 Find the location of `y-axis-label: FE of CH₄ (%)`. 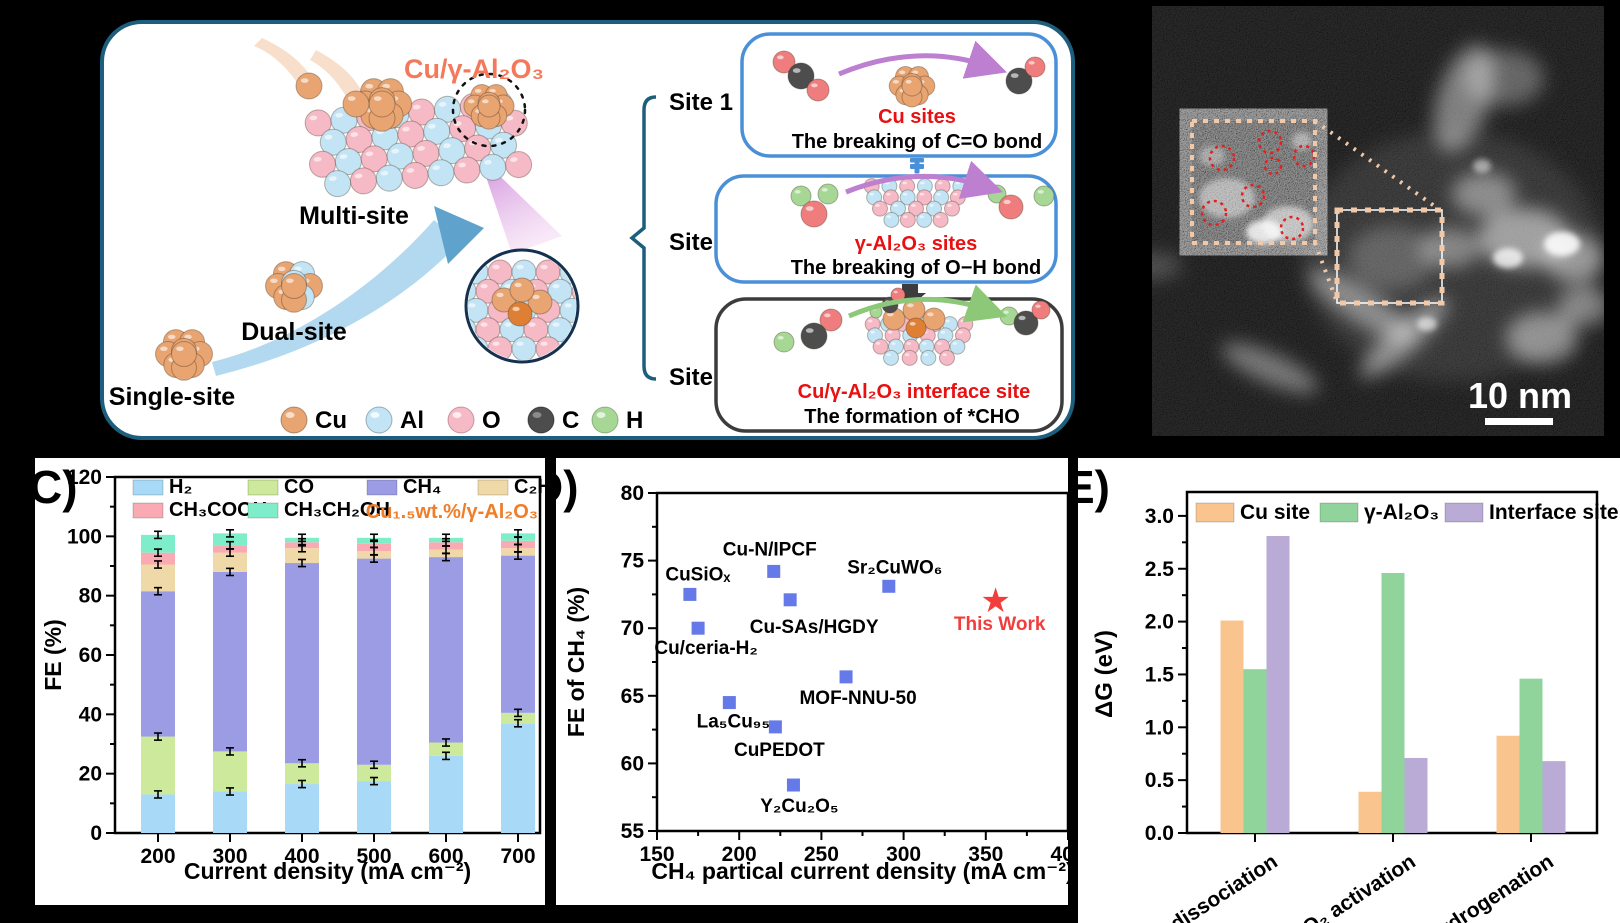

y-axis-label: FE of CH₄ (%) is located at coordinates (576, 662).